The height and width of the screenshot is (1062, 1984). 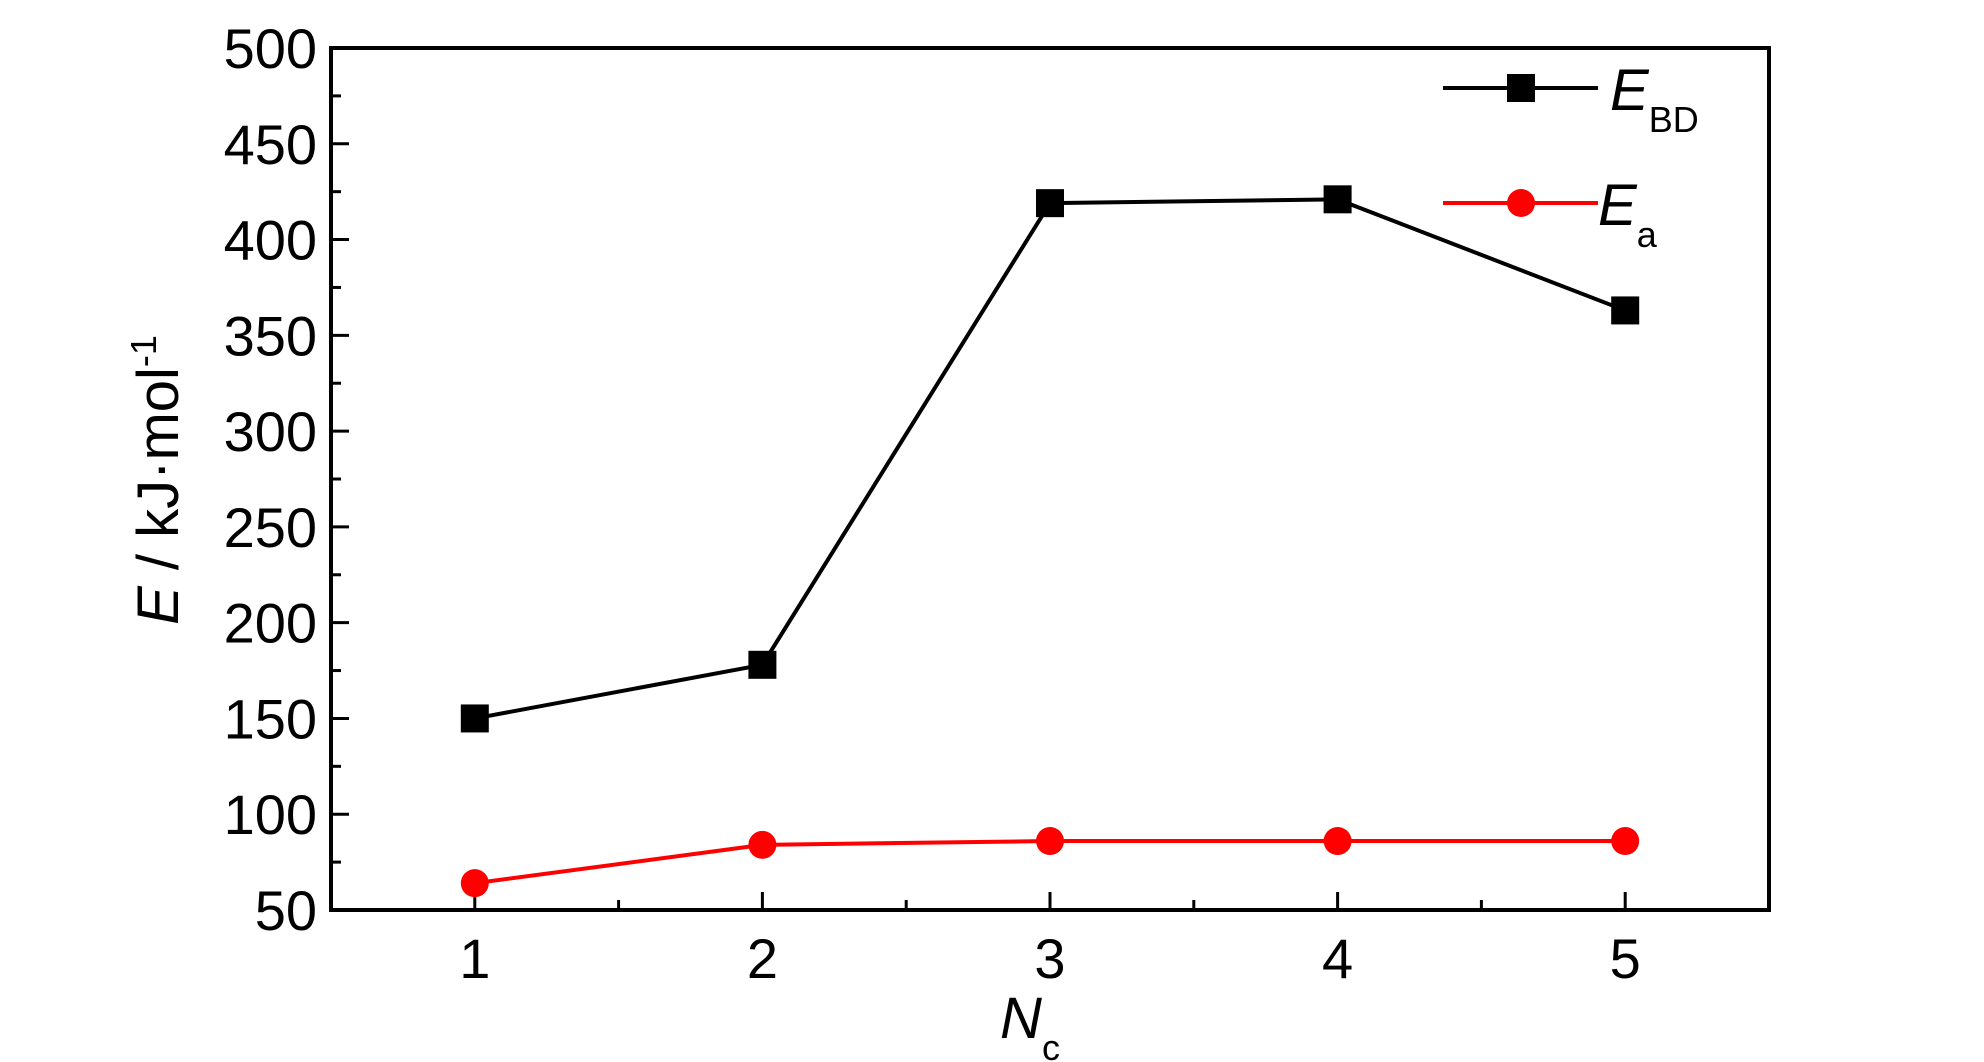 I want to click on y-tick-label: 400, so click(x=270, y=240).